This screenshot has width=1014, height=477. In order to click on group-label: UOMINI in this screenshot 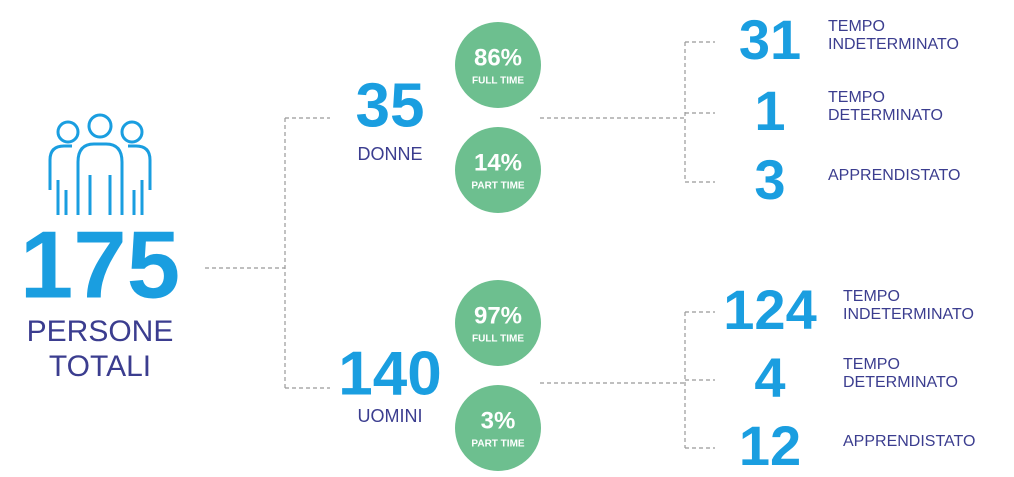, I will do `click(390, 416)`.